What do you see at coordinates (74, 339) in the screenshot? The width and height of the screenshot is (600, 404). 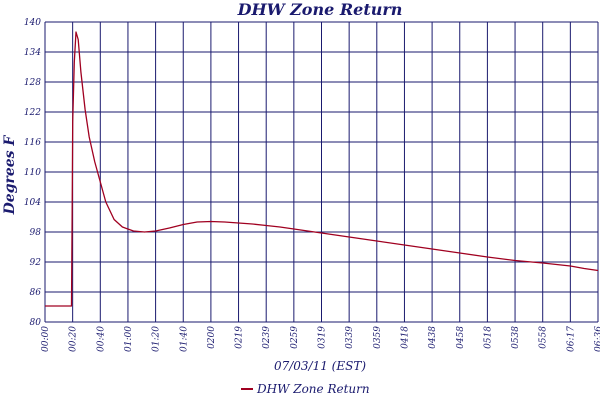 I see `x-tick-label: 00:20` at bounding box center [74, 339].